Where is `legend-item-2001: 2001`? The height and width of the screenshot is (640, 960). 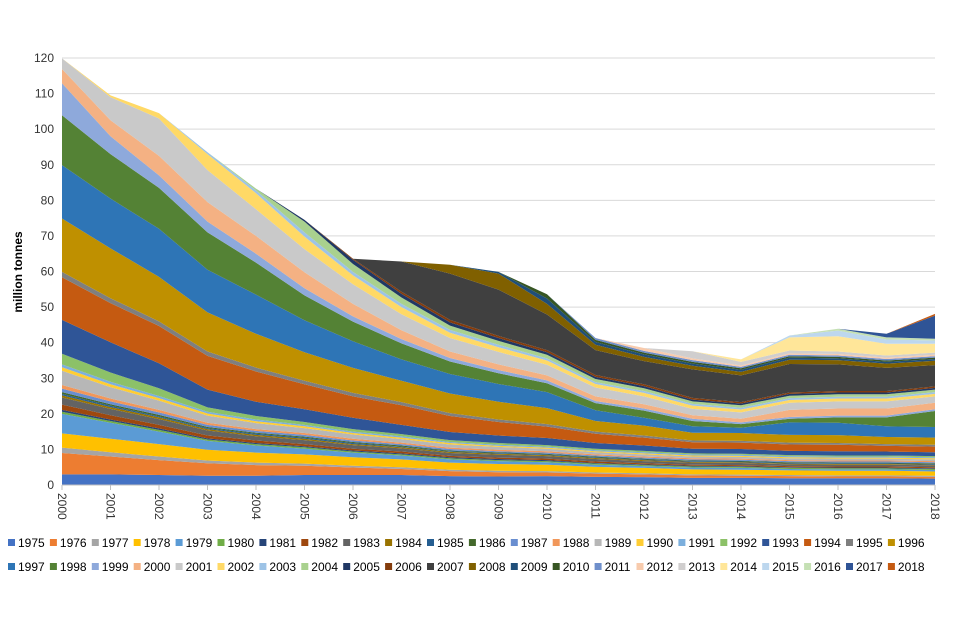
legend-item-2001: 2001 is located at coordinates (194, 567).